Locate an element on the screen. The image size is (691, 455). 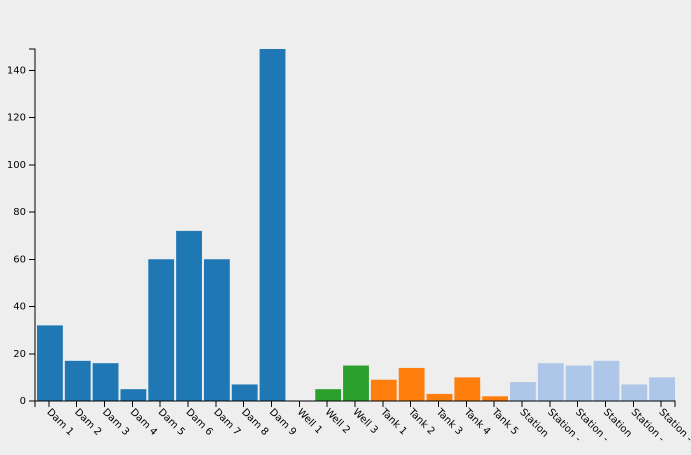
x-tick-label-13: Tank 1 is located at coordinates (393, 421).